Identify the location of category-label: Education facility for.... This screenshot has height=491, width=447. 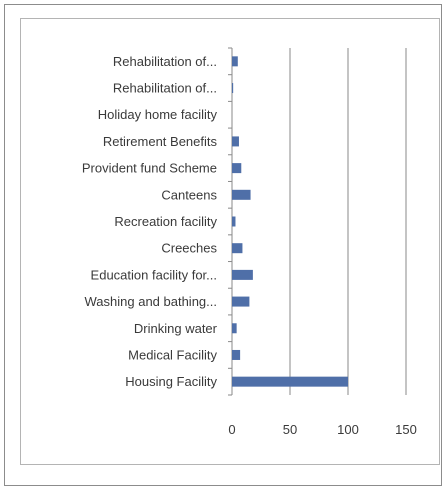
(154, 274).